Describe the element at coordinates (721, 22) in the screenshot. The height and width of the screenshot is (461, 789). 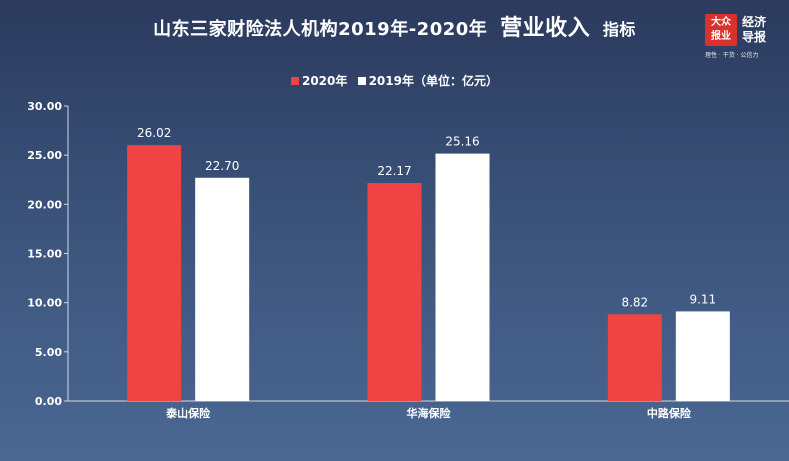
I see `logo-badge-line1: 大众` at that location.